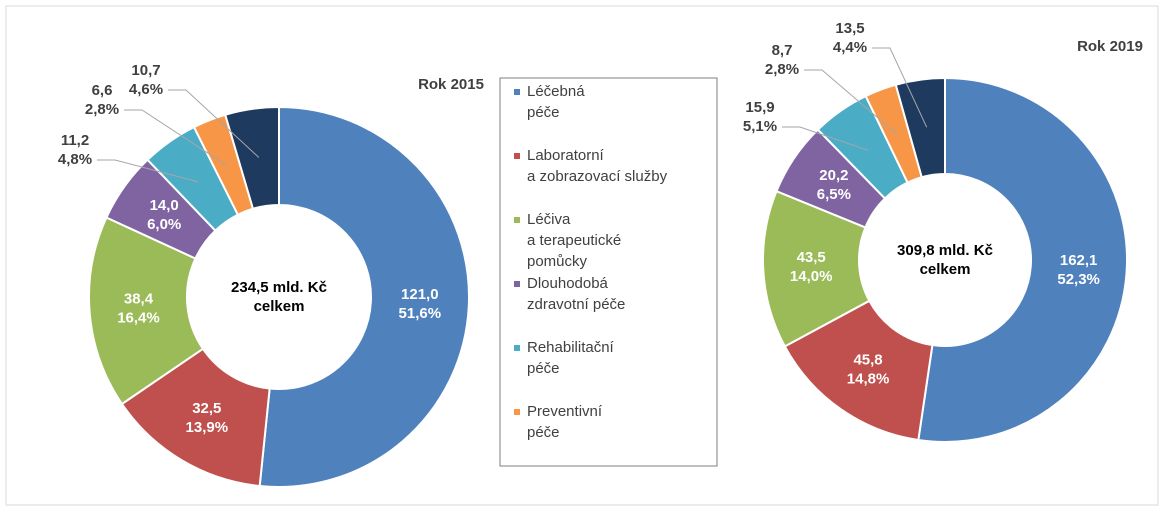 This screenshot has height=511, width=1164. I want to click on legend-line: pomůcky, so click(557, 261).